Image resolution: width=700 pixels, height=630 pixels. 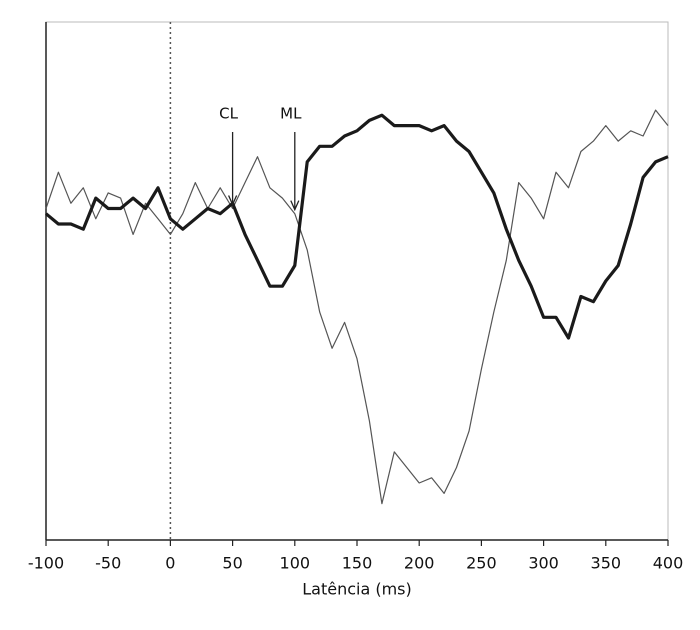 What do you see at coordinates (170, 563) in the screenshot?
I see `x-tick-label: 0` at bounding box center [170, 563].